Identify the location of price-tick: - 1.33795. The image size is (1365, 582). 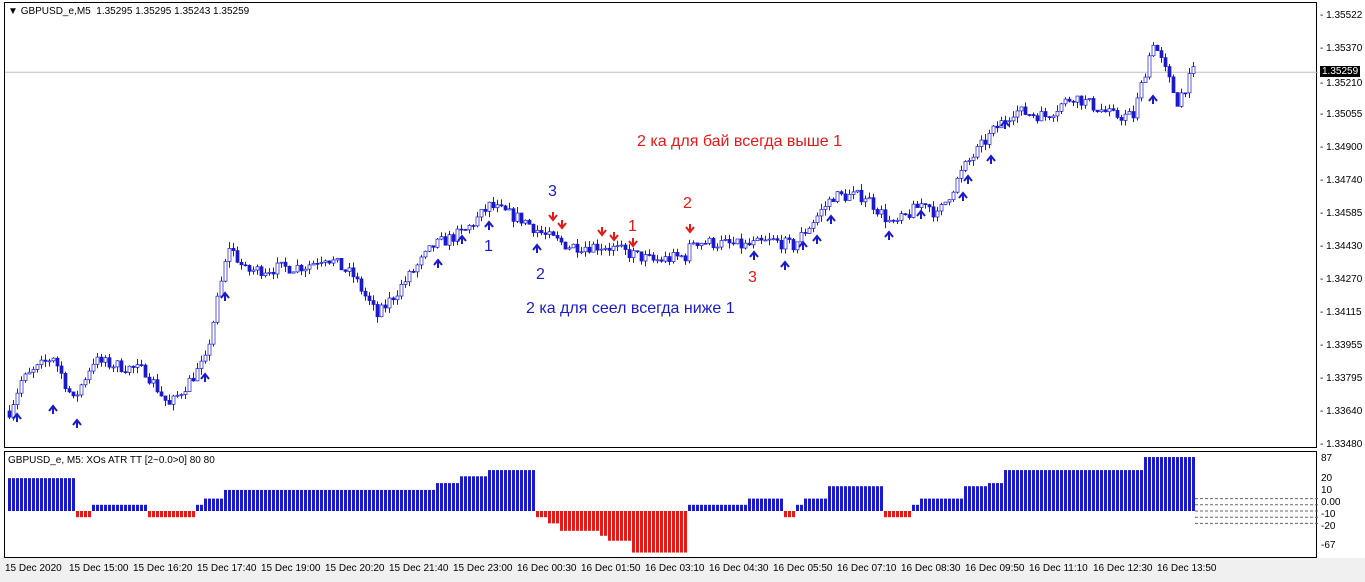
(1341, 378).